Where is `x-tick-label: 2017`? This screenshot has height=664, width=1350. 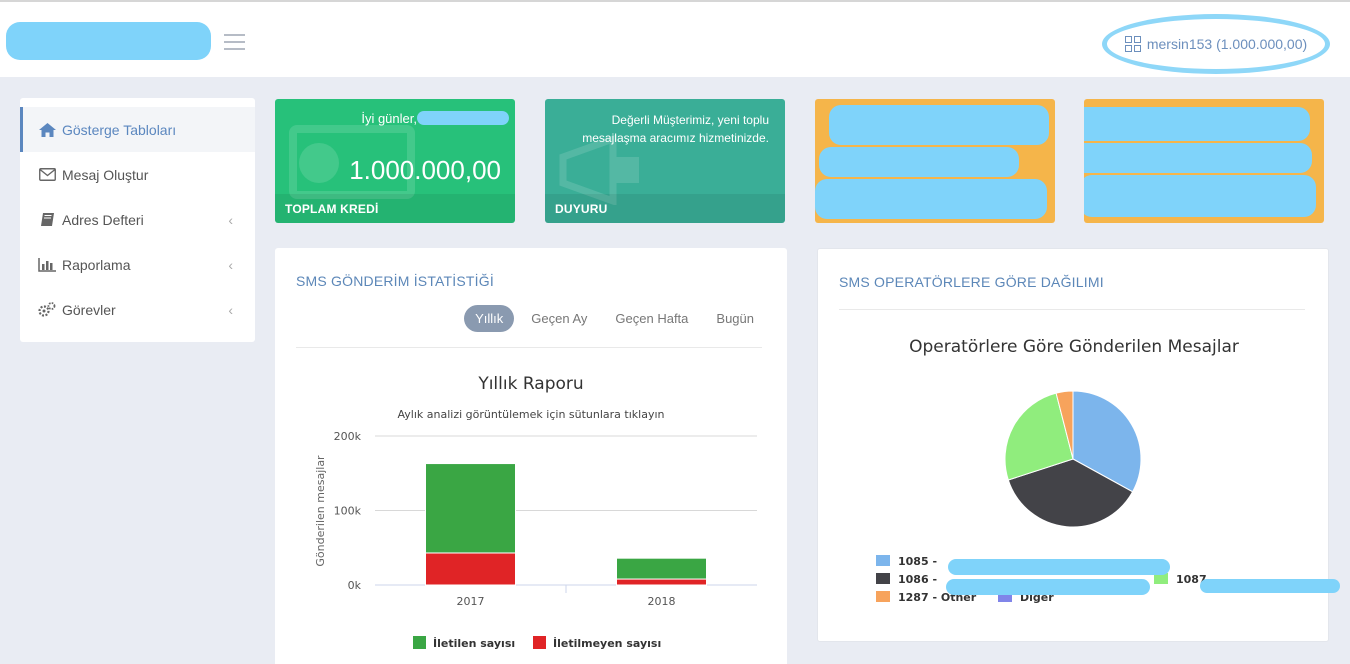 x-tick-label: 2017 is located at coordinates (471, 601).